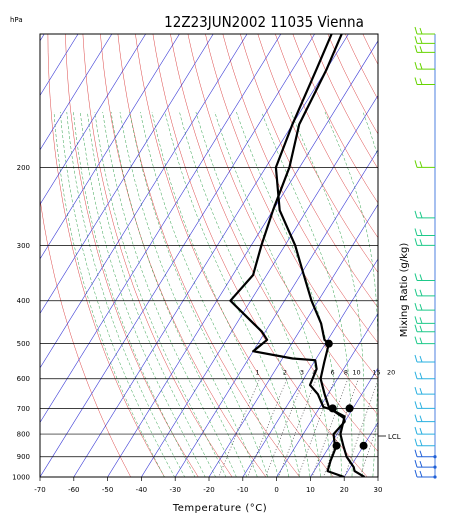 The image size is (450, 524). Describe the element at coordinates (23, 344) in the screenshot. I see `y-tick-label: 500` at that location.